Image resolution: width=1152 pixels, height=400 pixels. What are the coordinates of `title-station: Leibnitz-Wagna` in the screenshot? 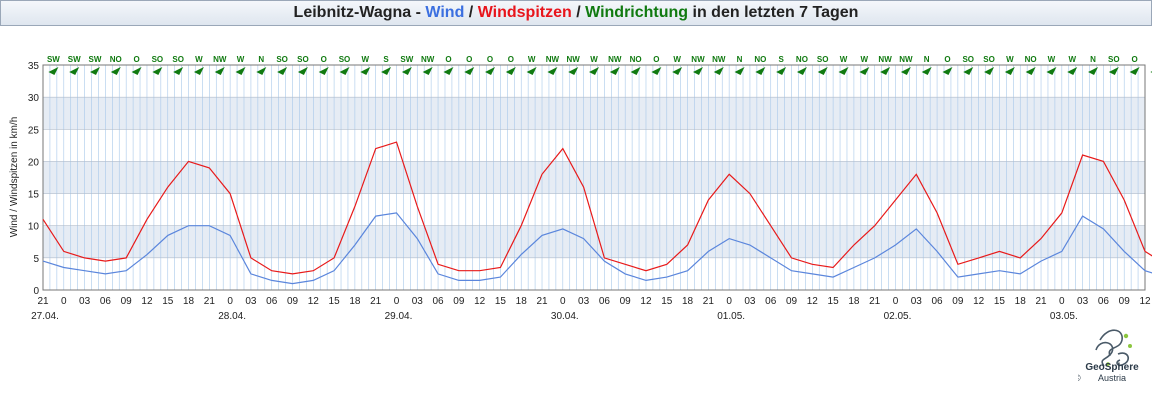 It's located at (352, 12).